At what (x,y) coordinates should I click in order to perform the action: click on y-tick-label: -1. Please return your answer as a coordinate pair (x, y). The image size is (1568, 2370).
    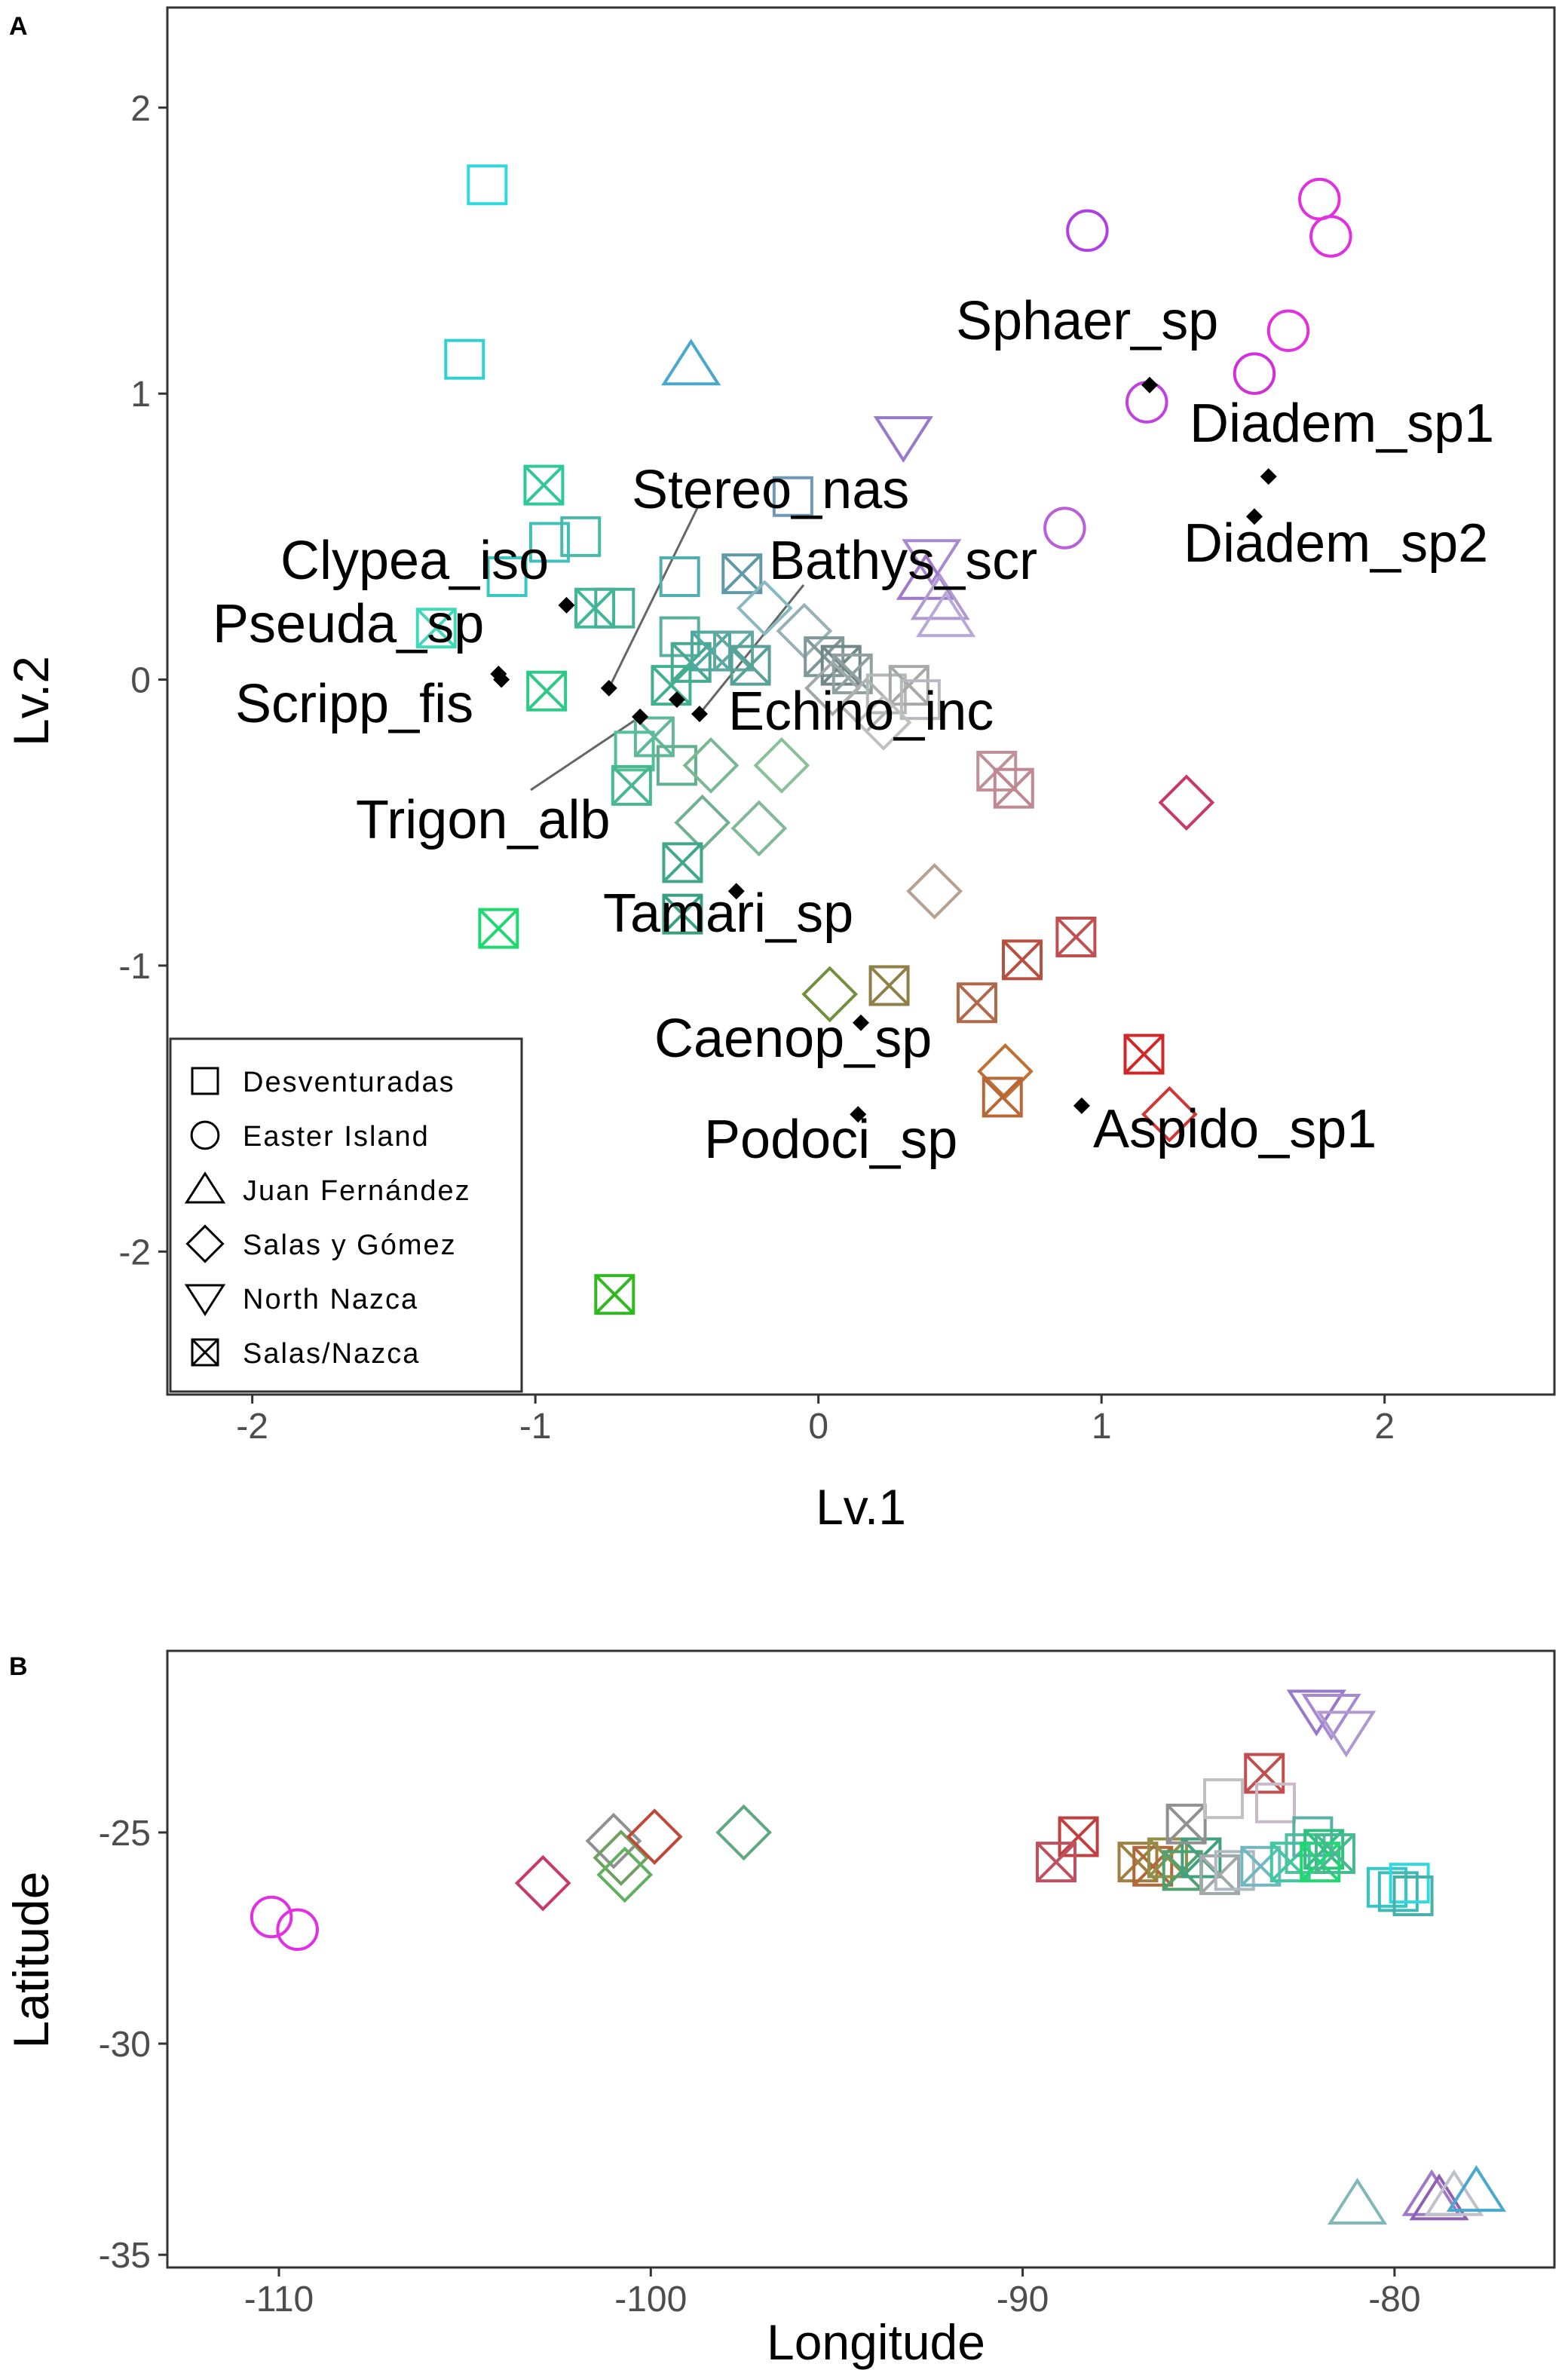
    Looking at the image, I should click on (134, 967).